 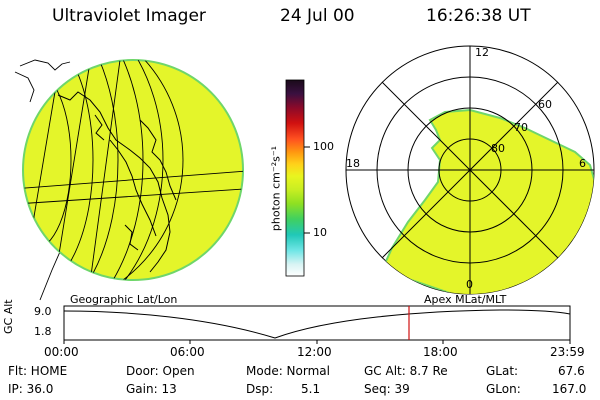 What do you see at coordinates (353, 163) in the screenshot?
I see `mlt-label-18: 18` at bounding box center [353, 163].